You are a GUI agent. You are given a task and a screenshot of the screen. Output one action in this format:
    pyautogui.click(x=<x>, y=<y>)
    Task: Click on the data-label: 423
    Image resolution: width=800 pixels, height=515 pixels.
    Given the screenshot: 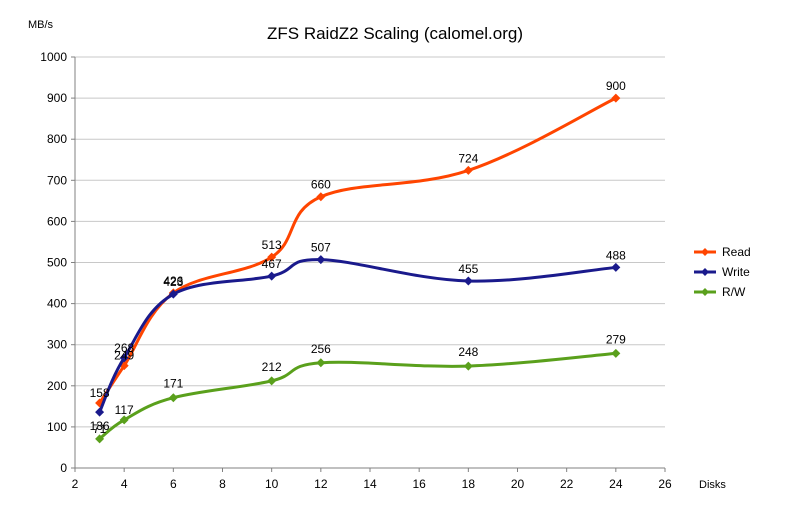 What is the action you would take?
    pyautogui.click(x=173, y=282)
    